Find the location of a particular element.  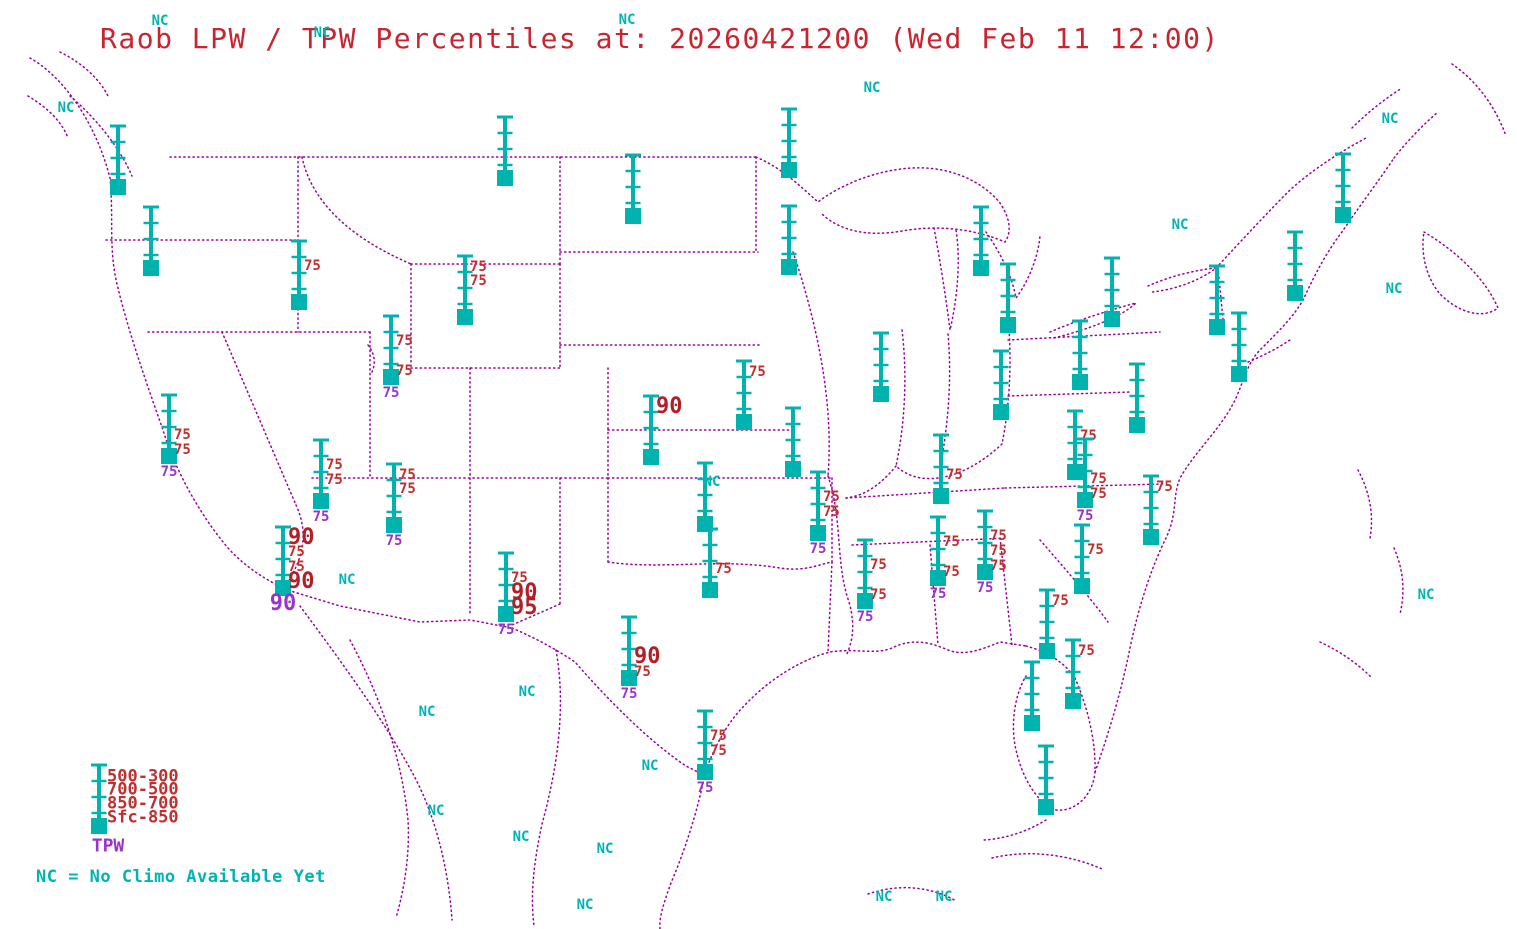

station: 90 is located at coordinates (661, 441).